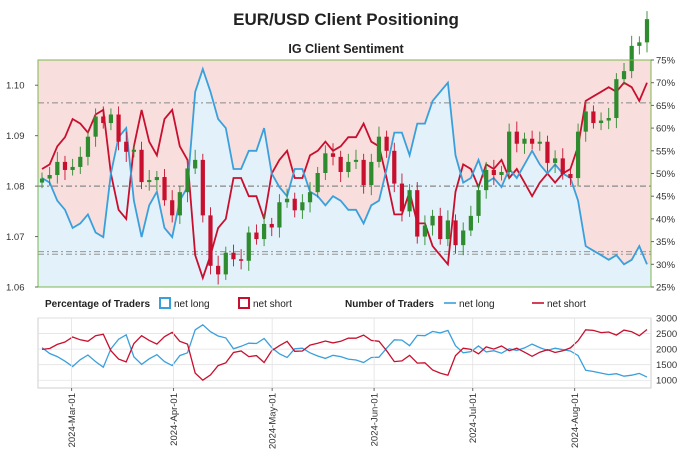 The image size is (692, 458). Describe the element at coordinates (375, 419) in the screenshot. I see `date-tick-label: 2024-Jun-01` at that location.